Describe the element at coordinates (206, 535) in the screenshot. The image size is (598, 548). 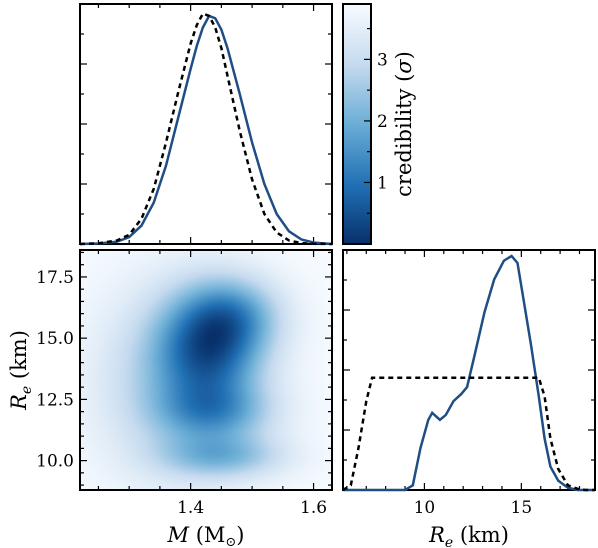
I see `mass-axis-label: M (M⊙)` at that location.